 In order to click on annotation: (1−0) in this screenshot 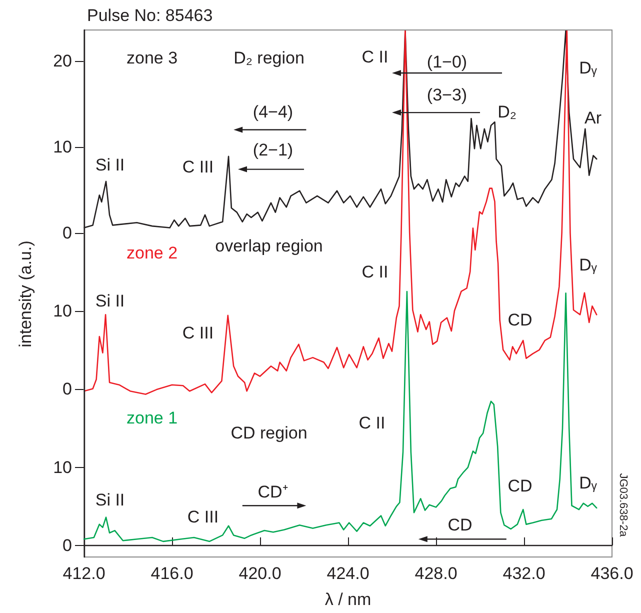, I will do `click(447, 62)`.